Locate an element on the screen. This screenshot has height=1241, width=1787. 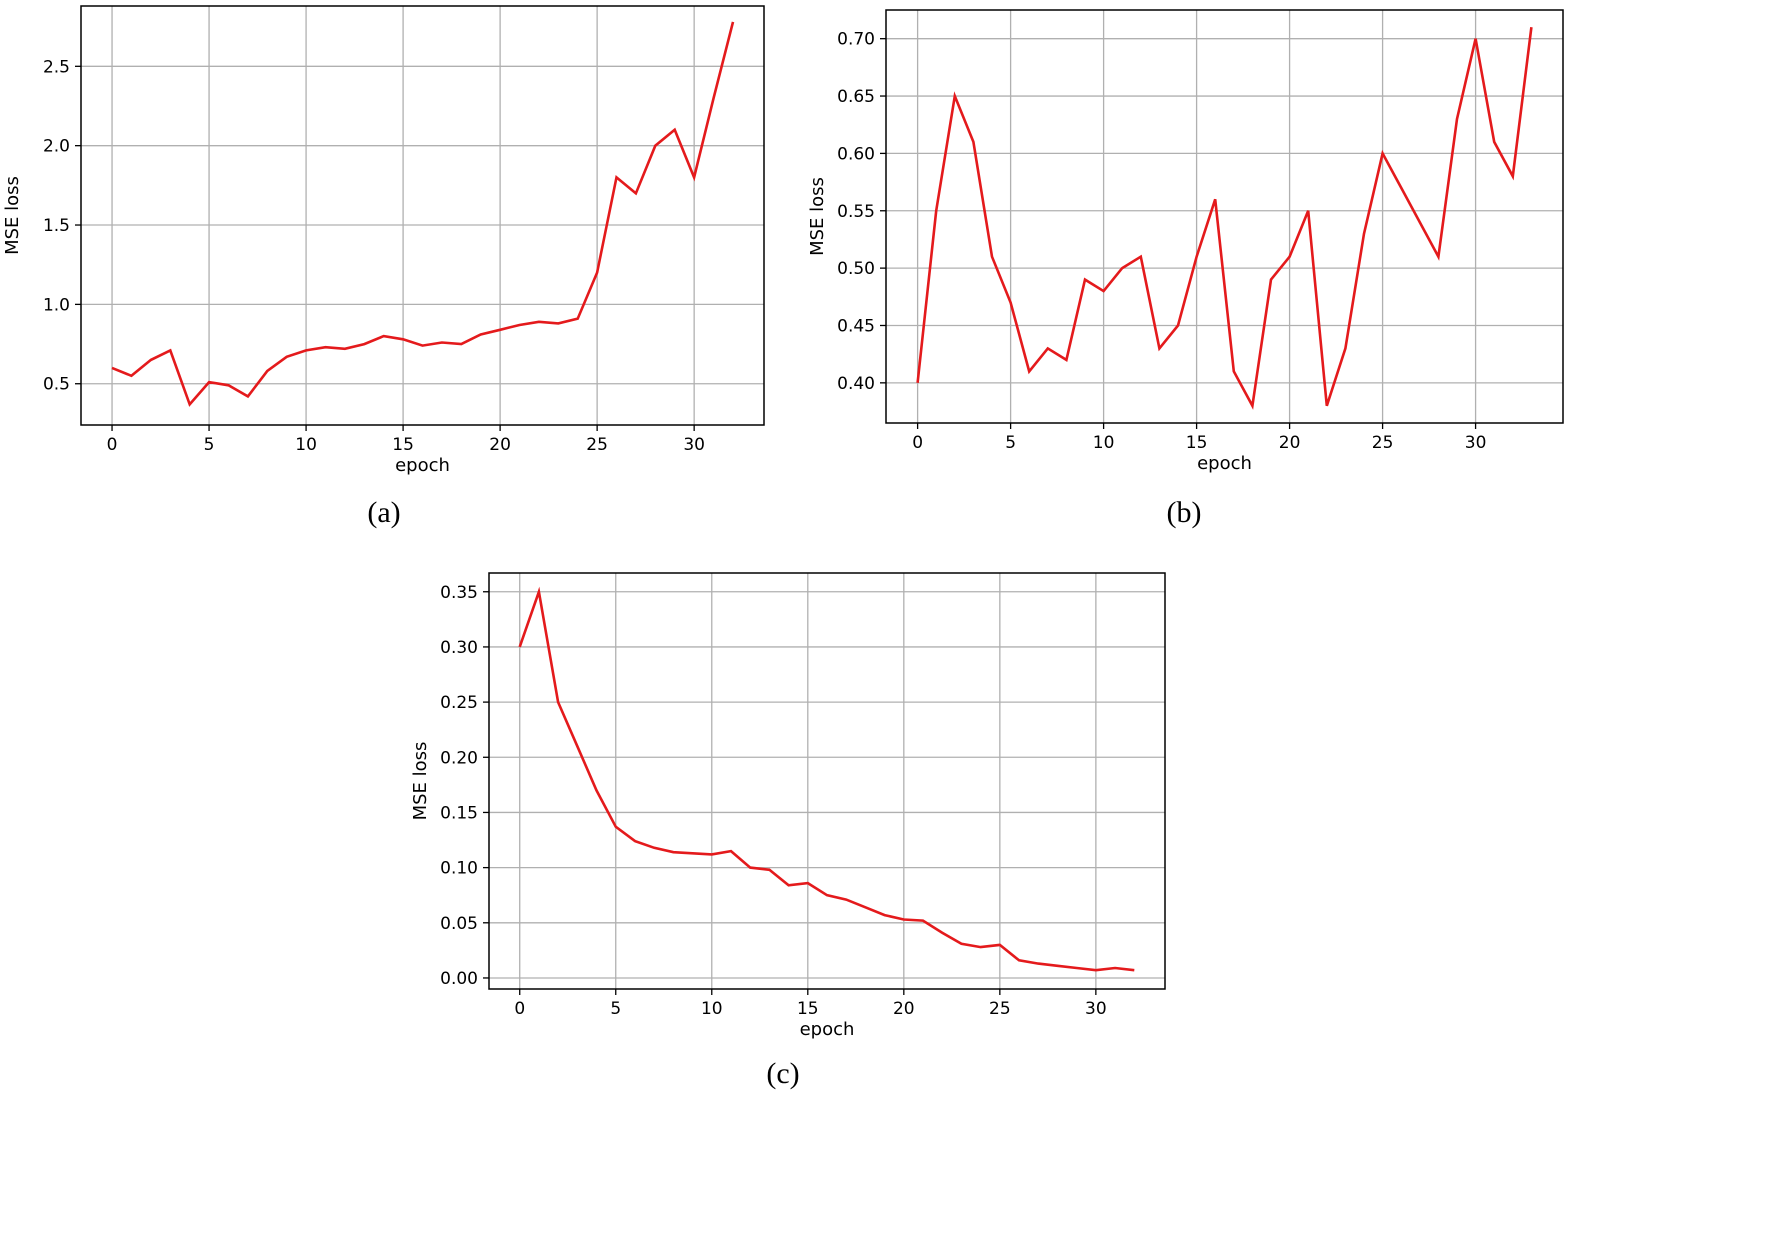
y-tick-label: 0.70 is located at coordinates (856, 40).